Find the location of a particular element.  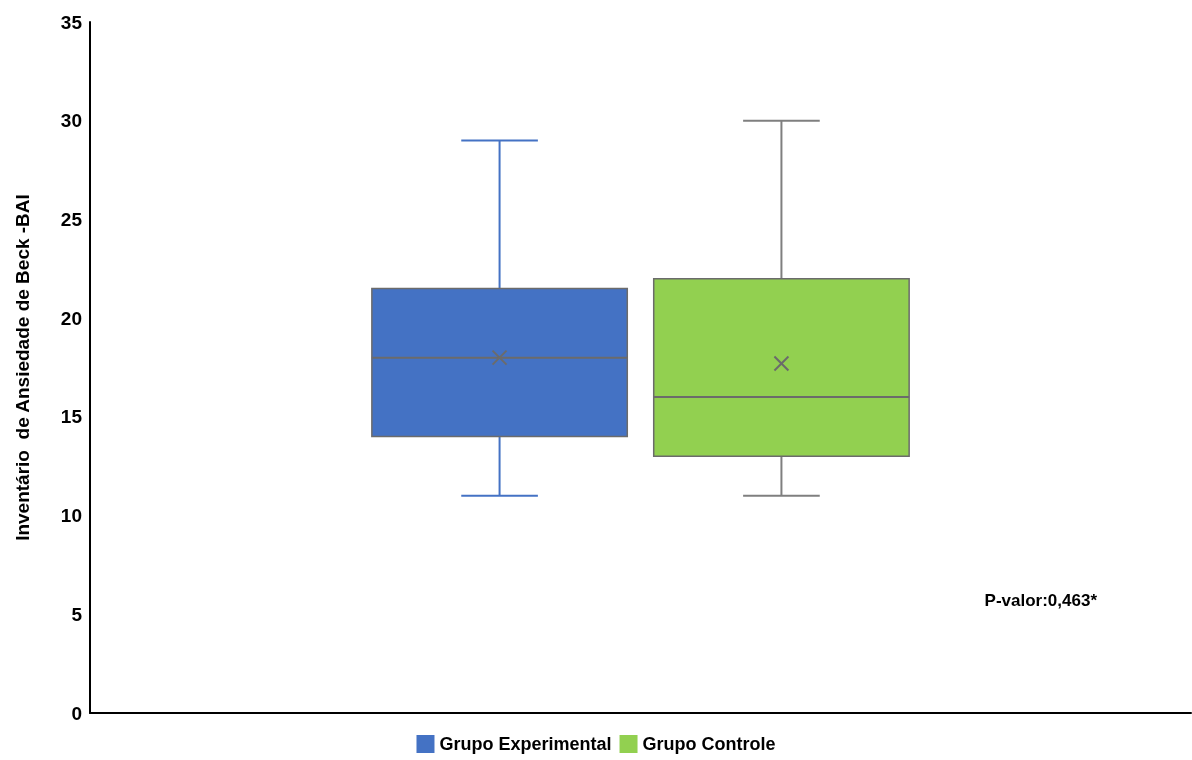

y-tick-label: 10 is located at coordinates (71, 516).